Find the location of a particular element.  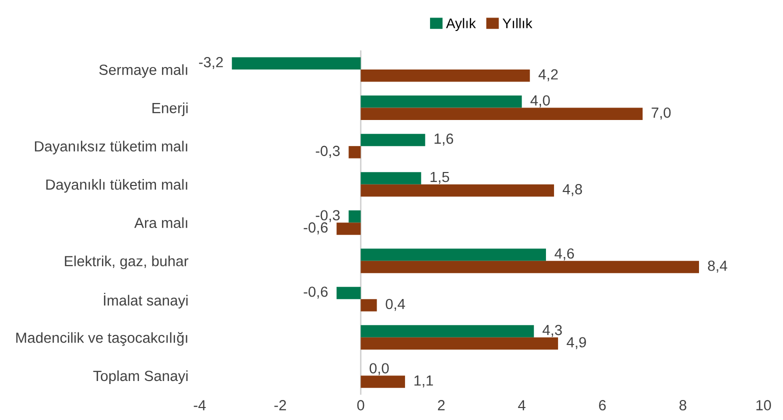

data-label: 4,0 is located at coordinates (540, 101).